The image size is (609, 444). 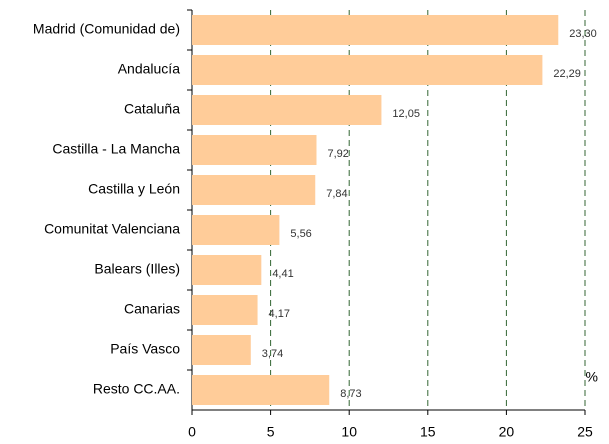 What do you see at coordinates (272, 354) in the screenshot?
I see `value-label: 3,74` at bounding box center [272, 354].